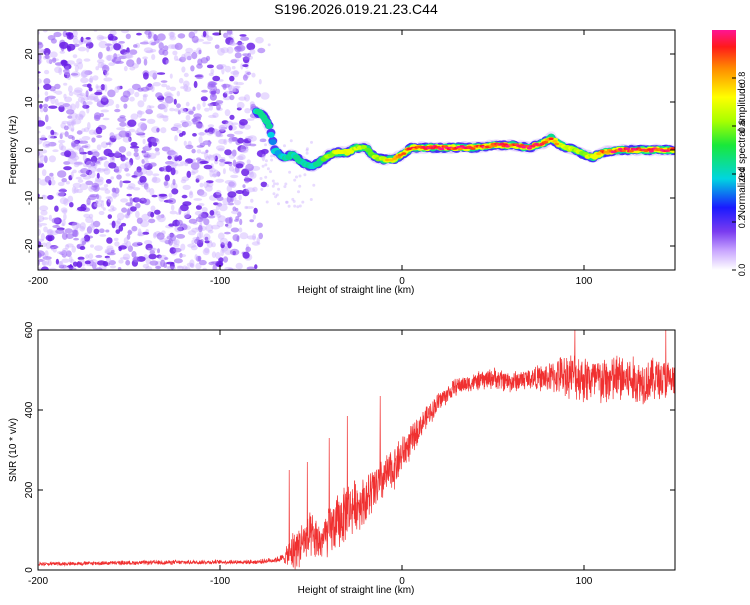 This screenshot has width=750, height=605. I want to click on spectrogram-xlabel: Height of straight line (km), so click(356, 290).